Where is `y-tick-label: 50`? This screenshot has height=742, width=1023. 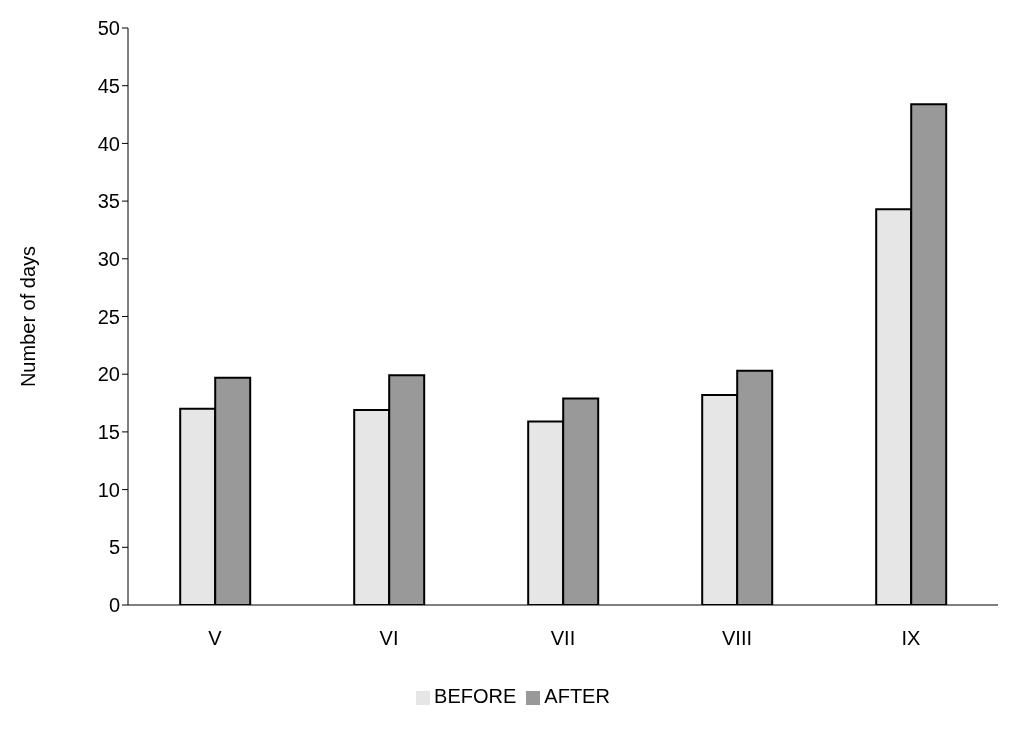
y-tick-label: 50 is located at coordinates (108, 28).